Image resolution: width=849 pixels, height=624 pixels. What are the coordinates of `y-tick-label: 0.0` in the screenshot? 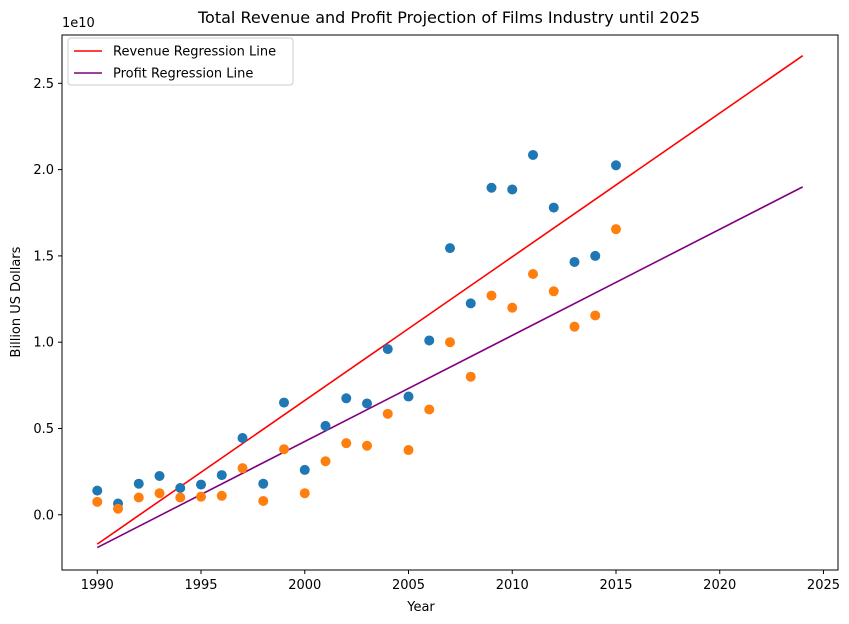 It's located at (43, 515).